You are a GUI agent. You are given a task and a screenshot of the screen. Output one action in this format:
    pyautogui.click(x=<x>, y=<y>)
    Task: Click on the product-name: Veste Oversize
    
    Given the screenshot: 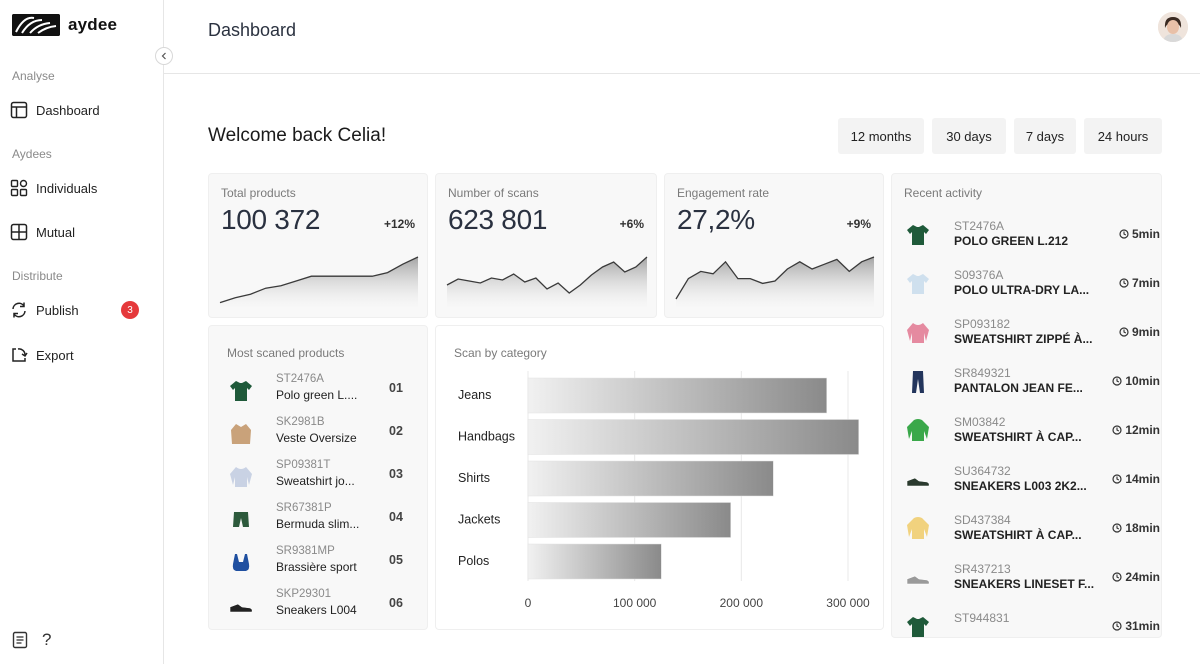 What is the action you would take?
    pyautogui.click(x=316, y=438)
    